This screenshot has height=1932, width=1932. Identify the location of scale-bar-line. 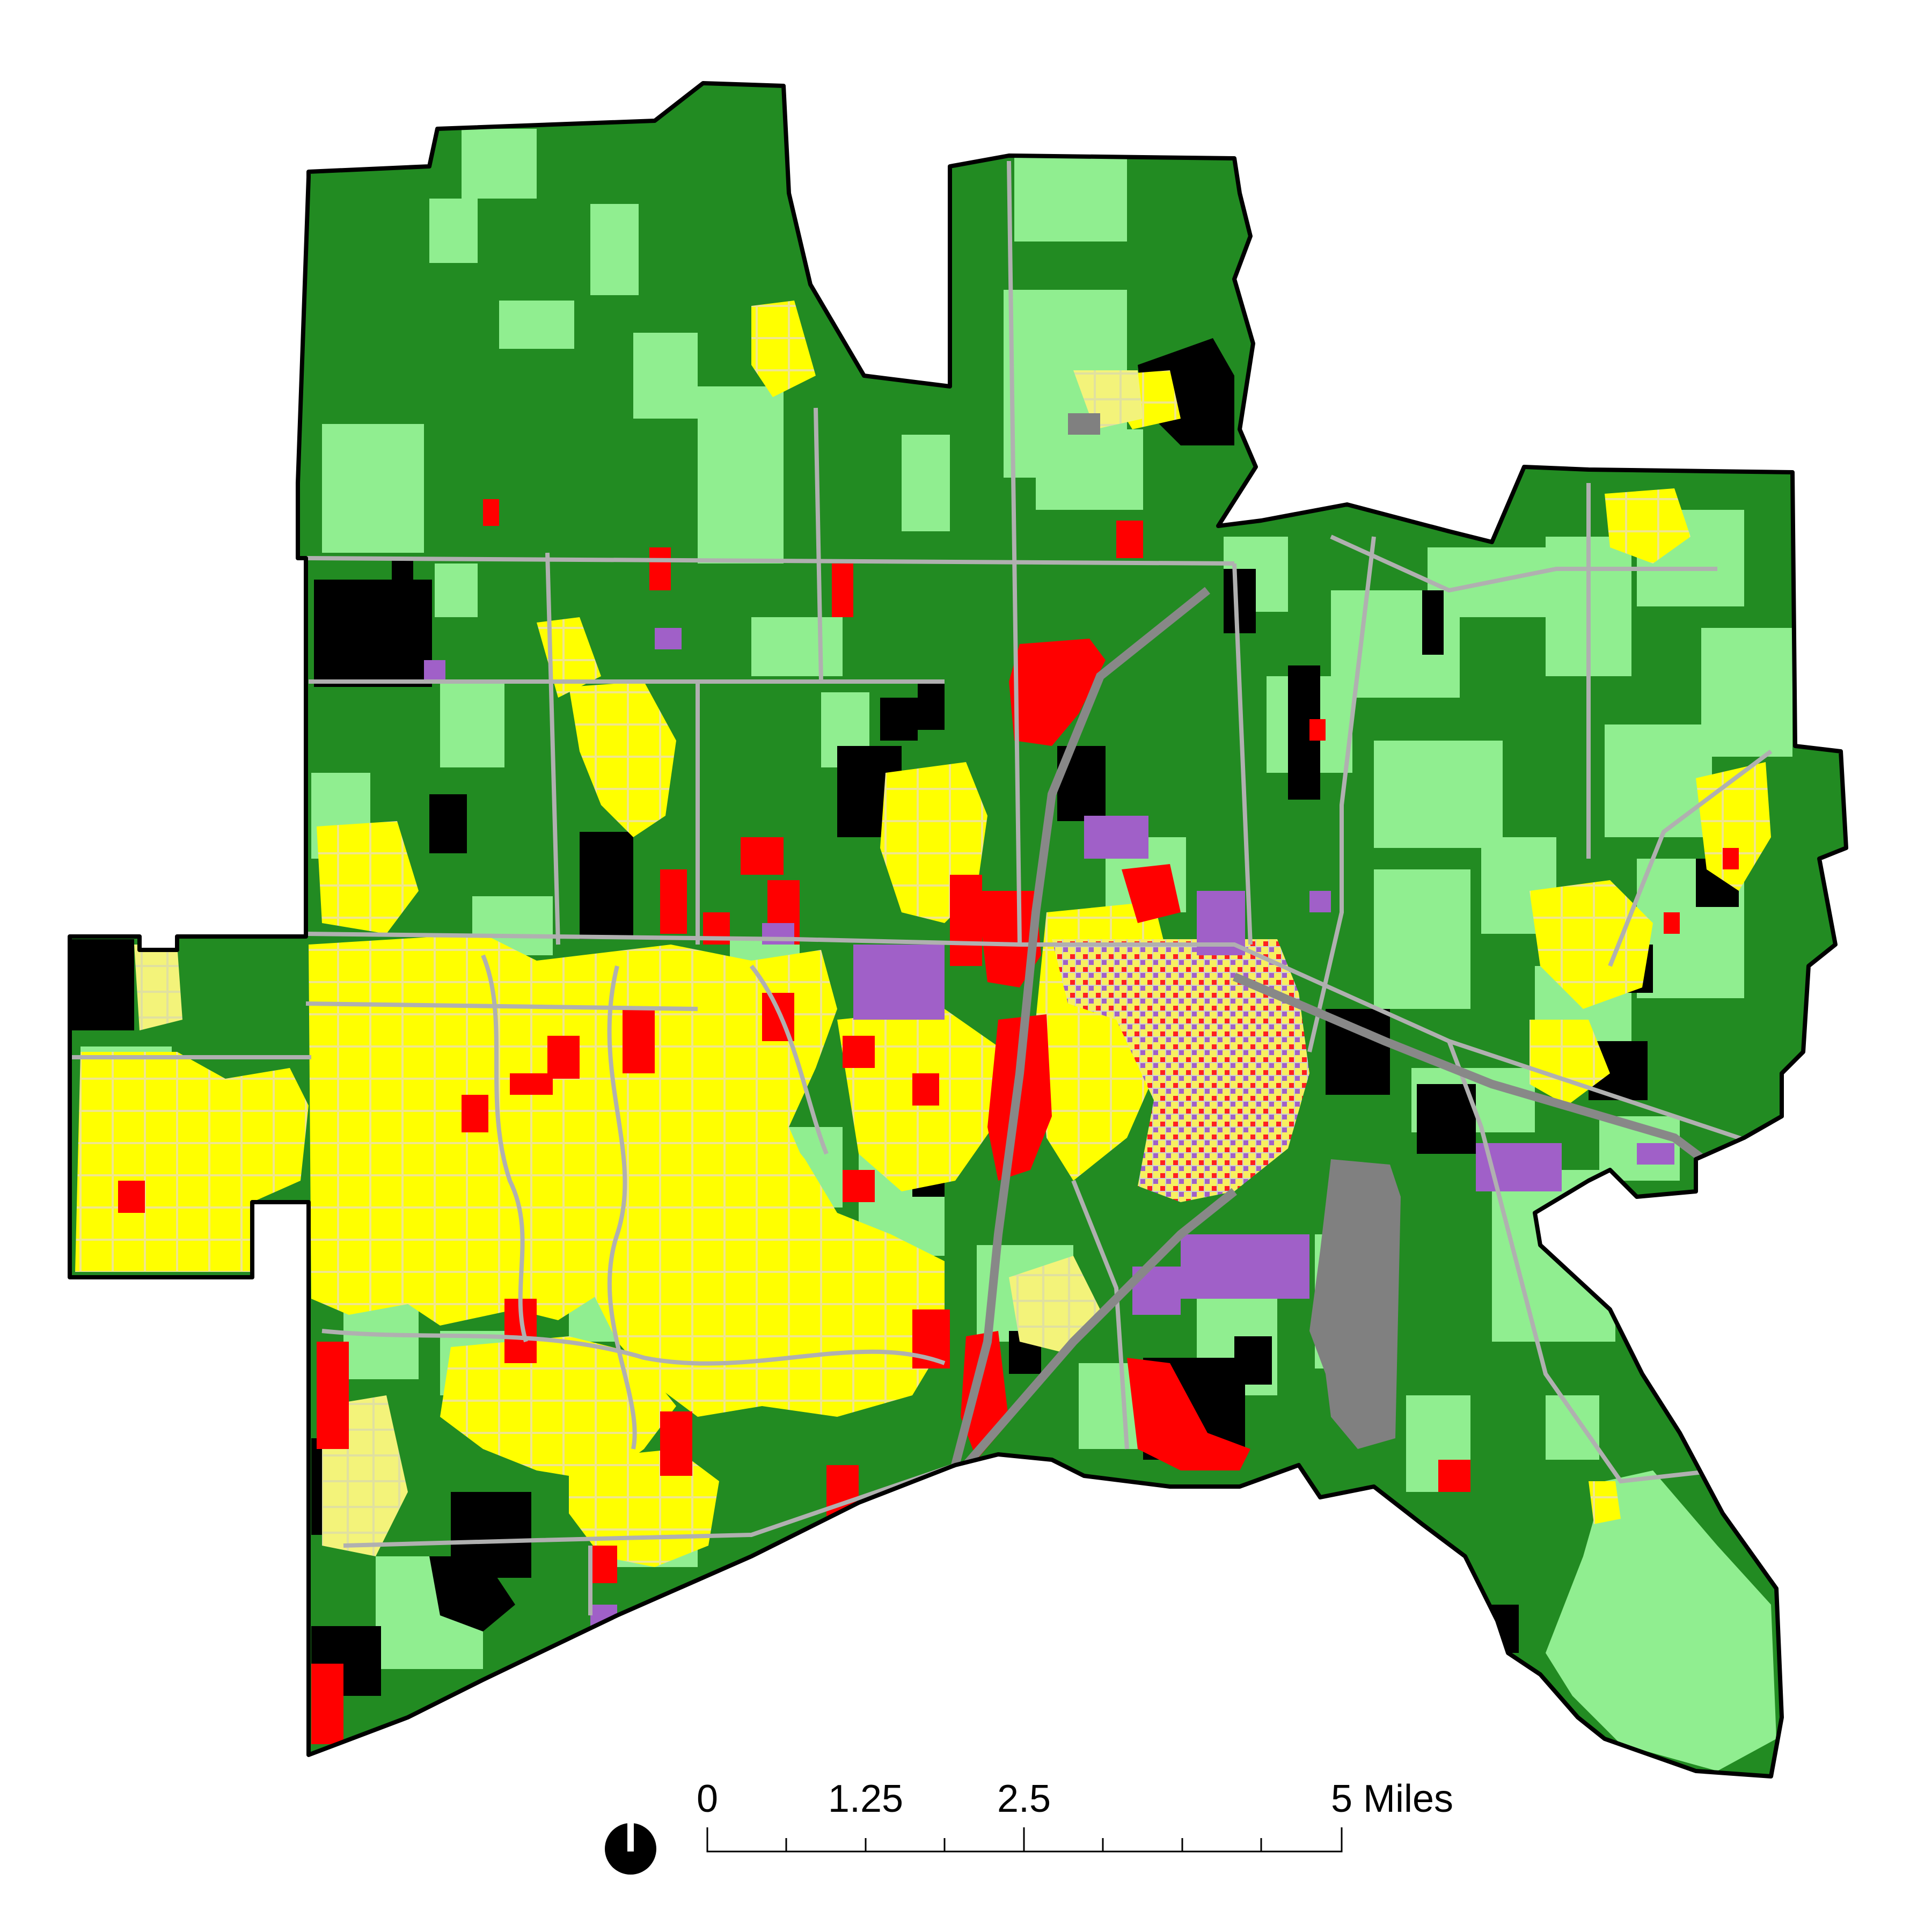
(1024, 1840).